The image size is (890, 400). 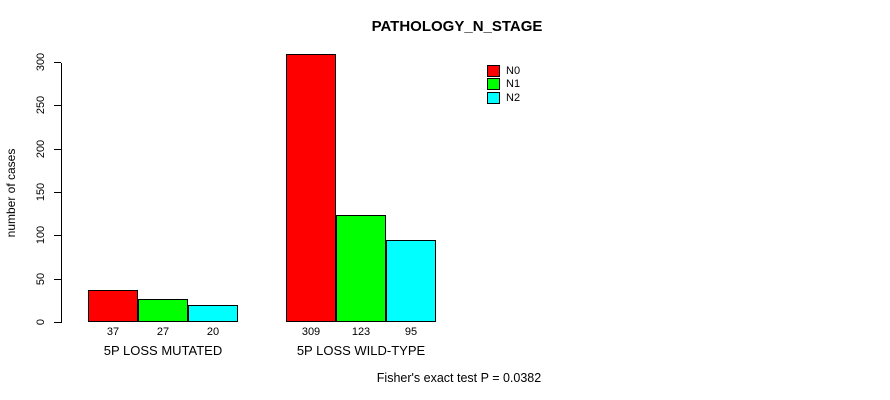 I want to click on legend: N0 N1 N2, so click(x=503, y=84).